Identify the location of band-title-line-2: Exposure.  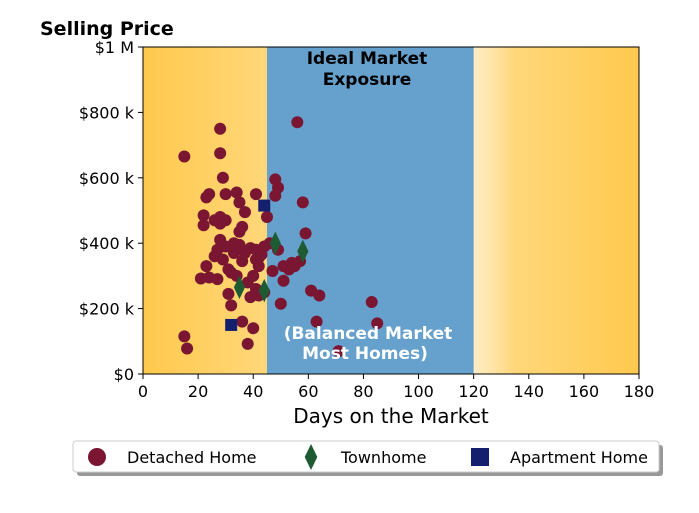
(367, 80).